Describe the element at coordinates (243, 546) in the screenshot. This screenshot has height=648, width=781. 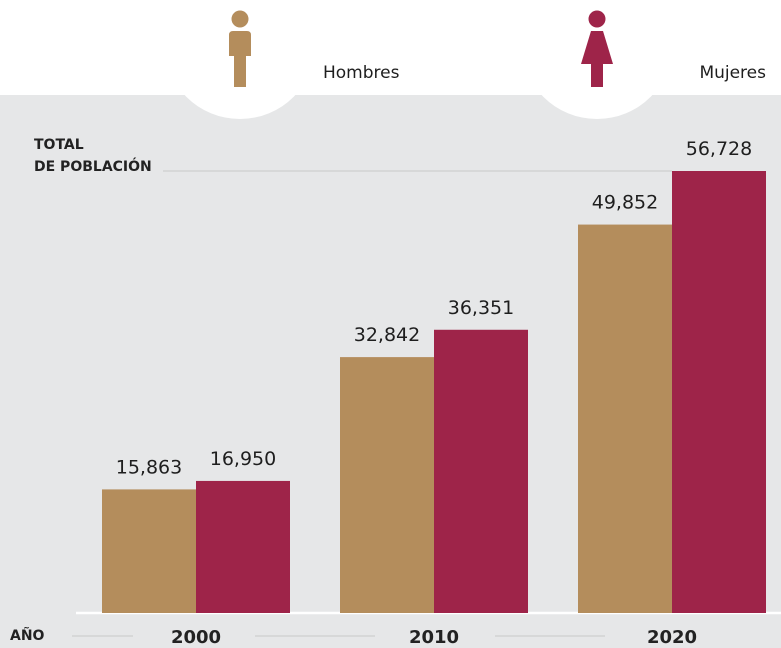
I see `bar-mujeres-2000` at that location.